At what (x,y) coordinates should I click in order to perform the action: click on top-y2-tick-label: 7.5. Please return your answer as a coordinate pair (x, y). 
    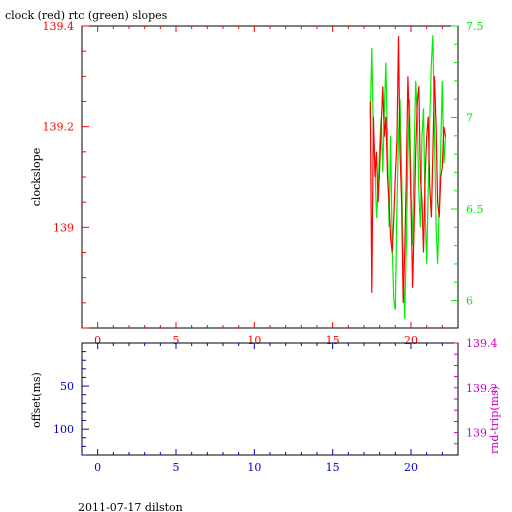
    Looking at the image, I should click on (475, 26).